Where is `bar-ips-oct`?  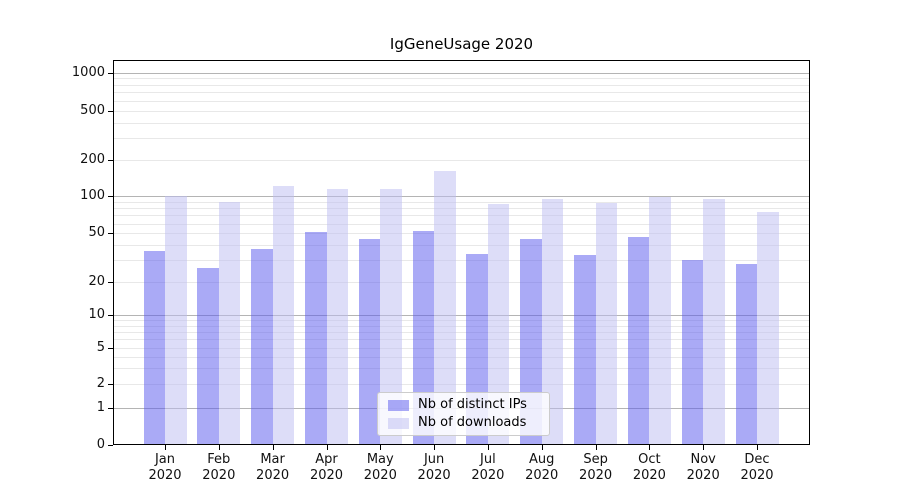 bar-ips-oct is located at coordinates (638, 340).